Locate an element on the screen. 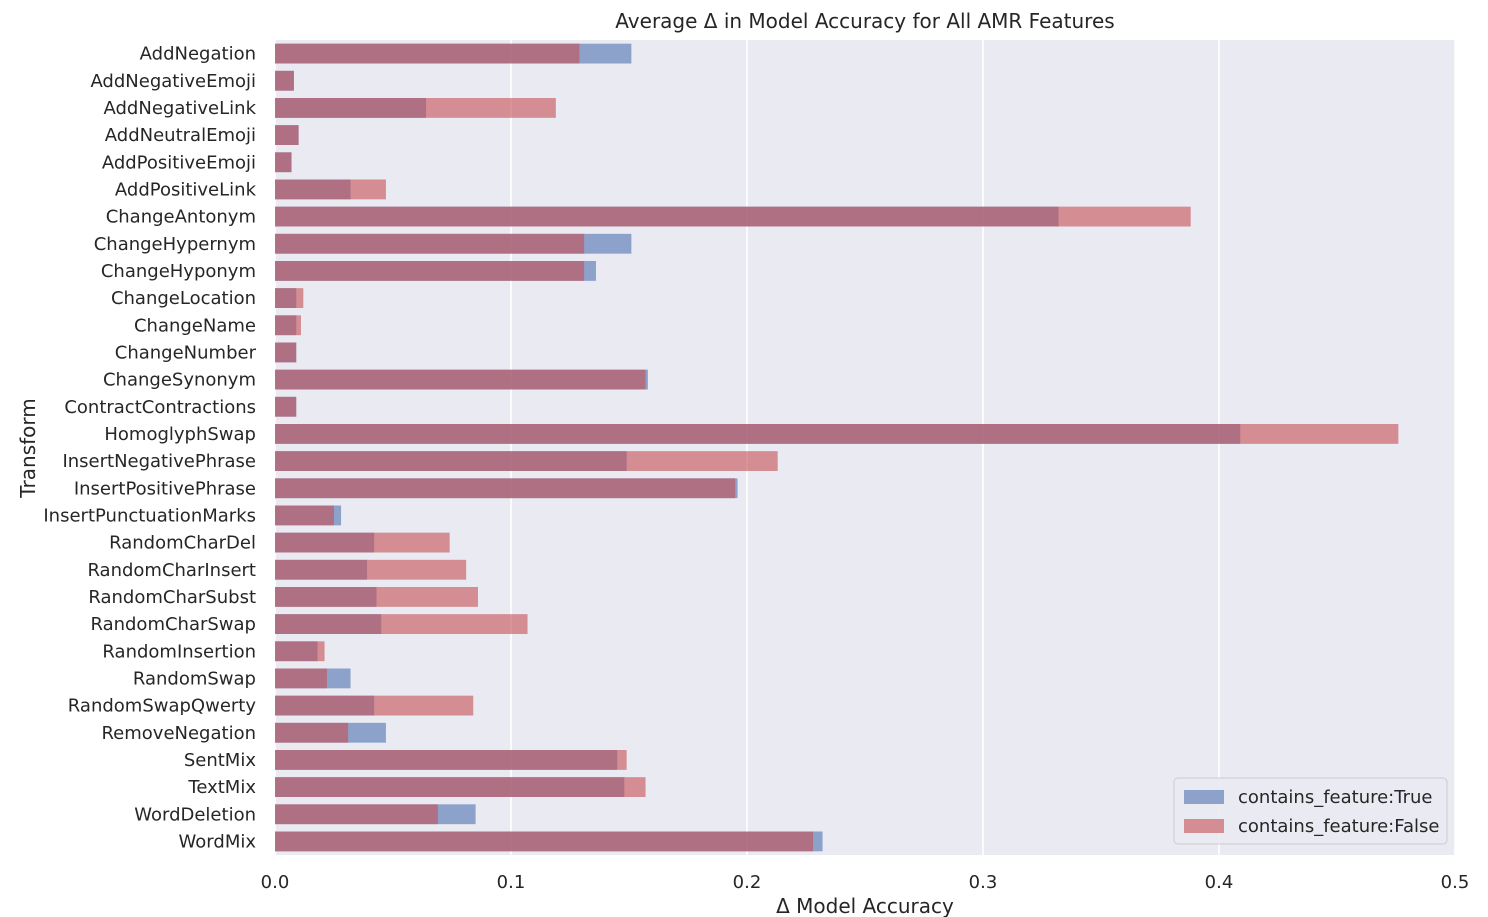 This screenshot has width=1488, height=917. y-category-label: TextMix is located at coordinates (221, 787).